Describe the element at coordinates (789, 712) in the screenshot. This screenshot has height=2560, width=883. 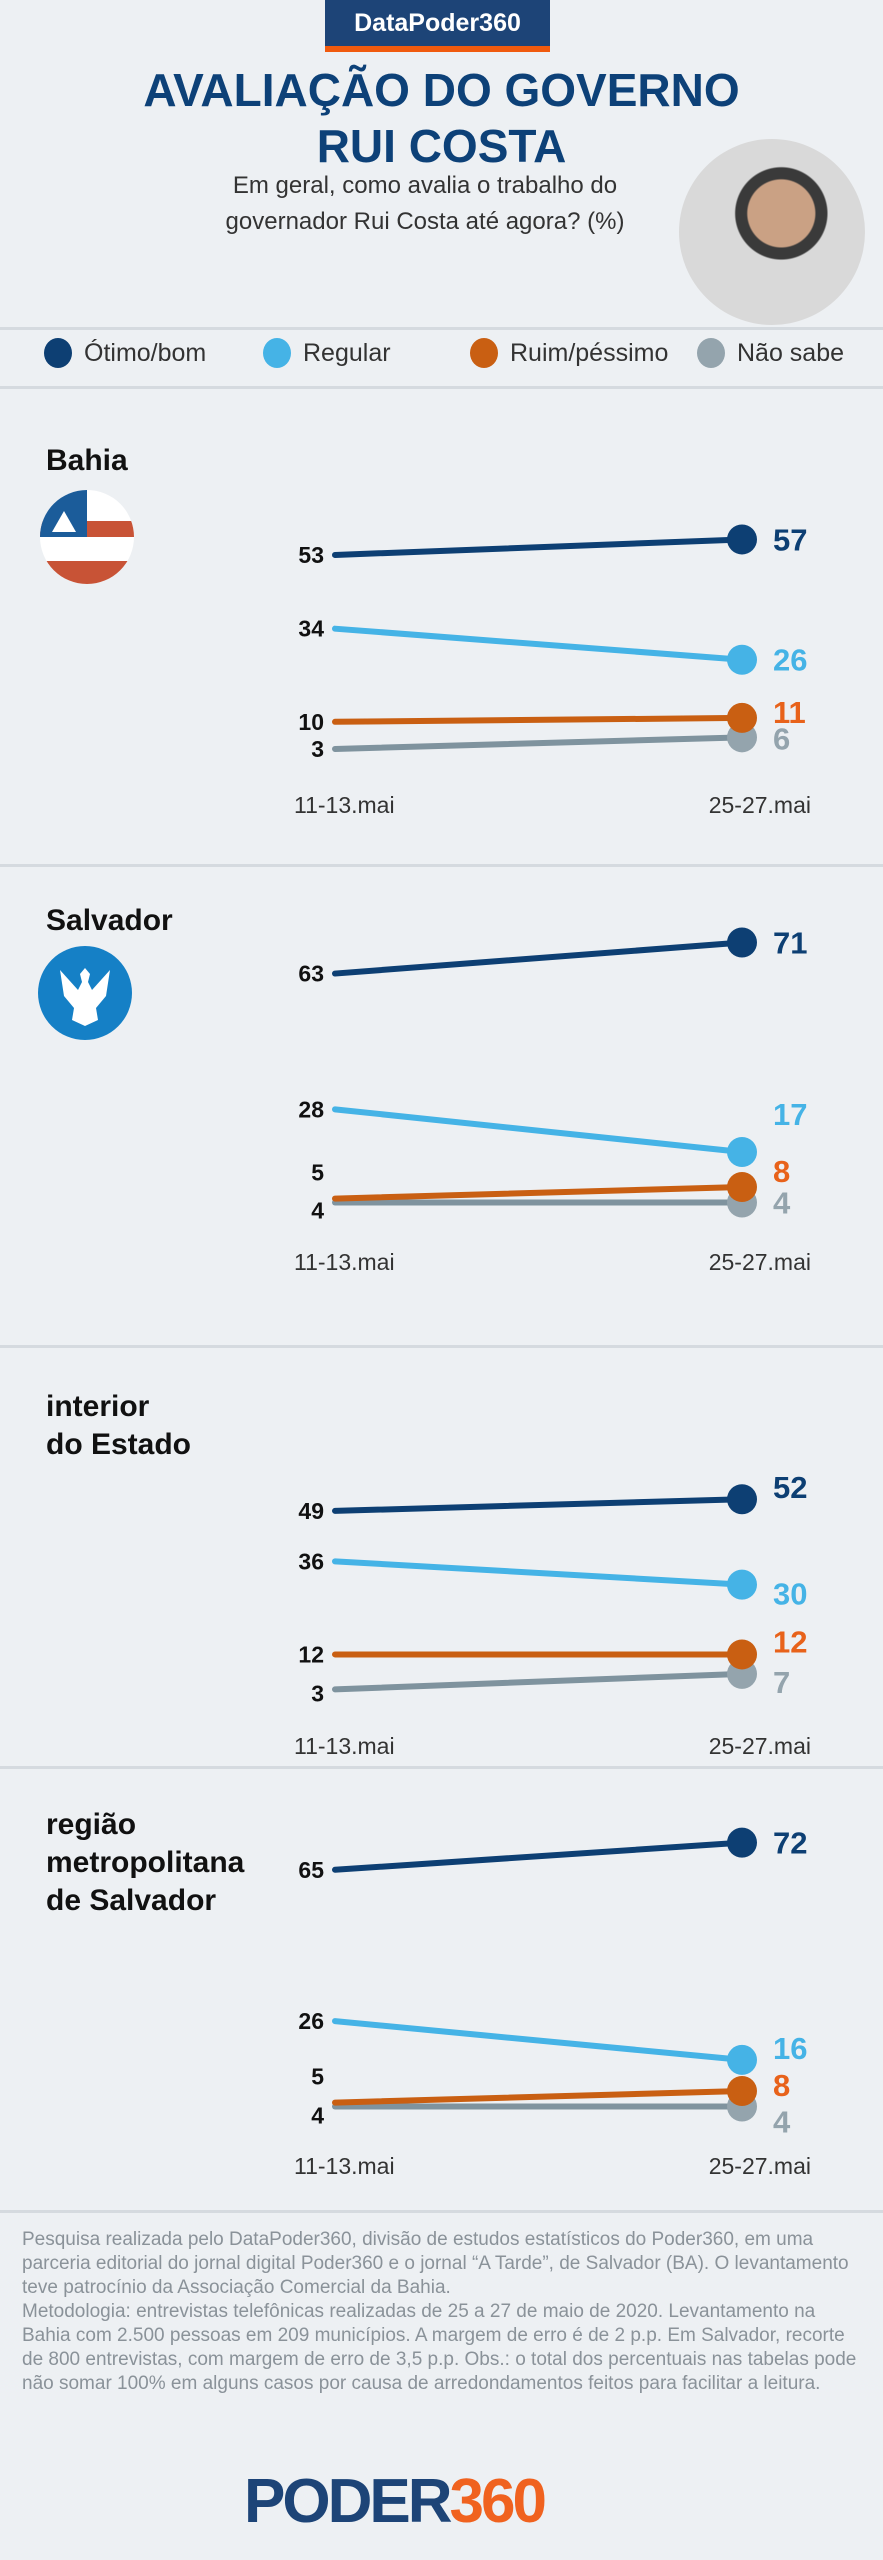
I see `end-value-label: 11` at that location.